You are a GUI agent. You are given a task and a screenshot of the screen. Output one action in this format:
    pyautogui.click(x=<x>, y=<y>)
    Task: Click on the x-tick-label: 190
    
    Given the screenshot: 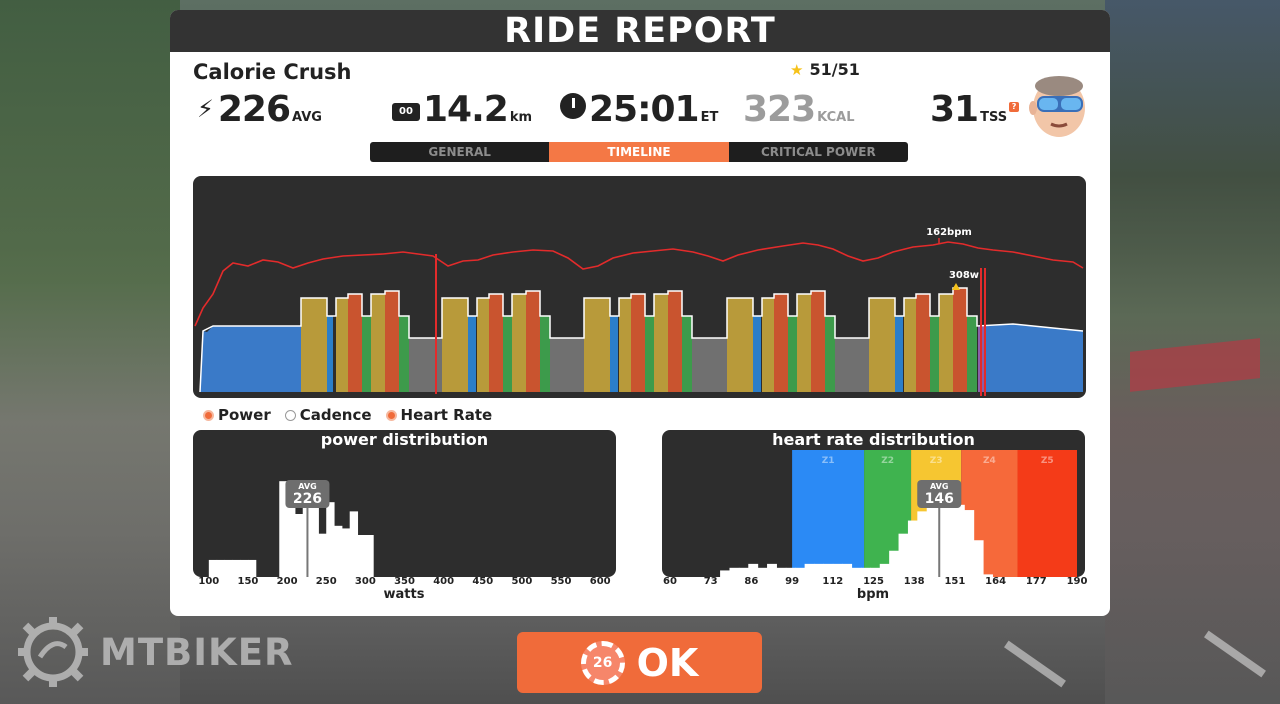 What is the action you would take?
    pyautogui.click(x=1077, y=581)
    